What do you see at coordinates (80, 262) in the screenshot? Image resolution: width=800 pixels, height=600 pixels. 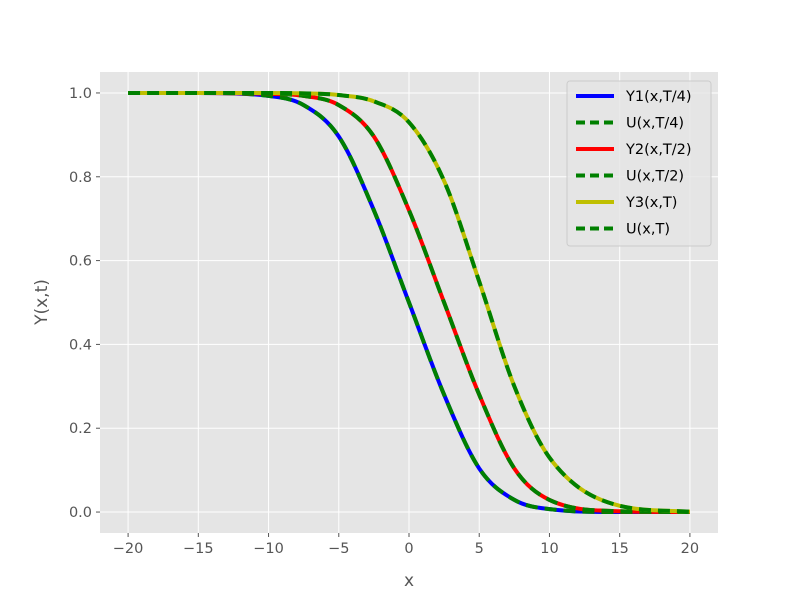 I see `y-tick-label: 0.6` at bounding box center [80, 262].